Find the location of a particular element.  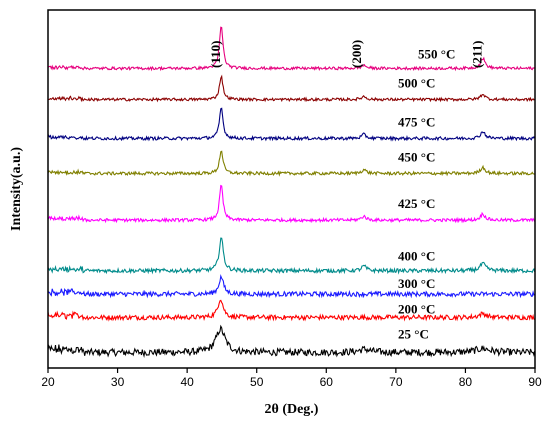

x-axis-ticks: 20 30 40 50 60 70 80 90 is located at coordinates (291, 378).